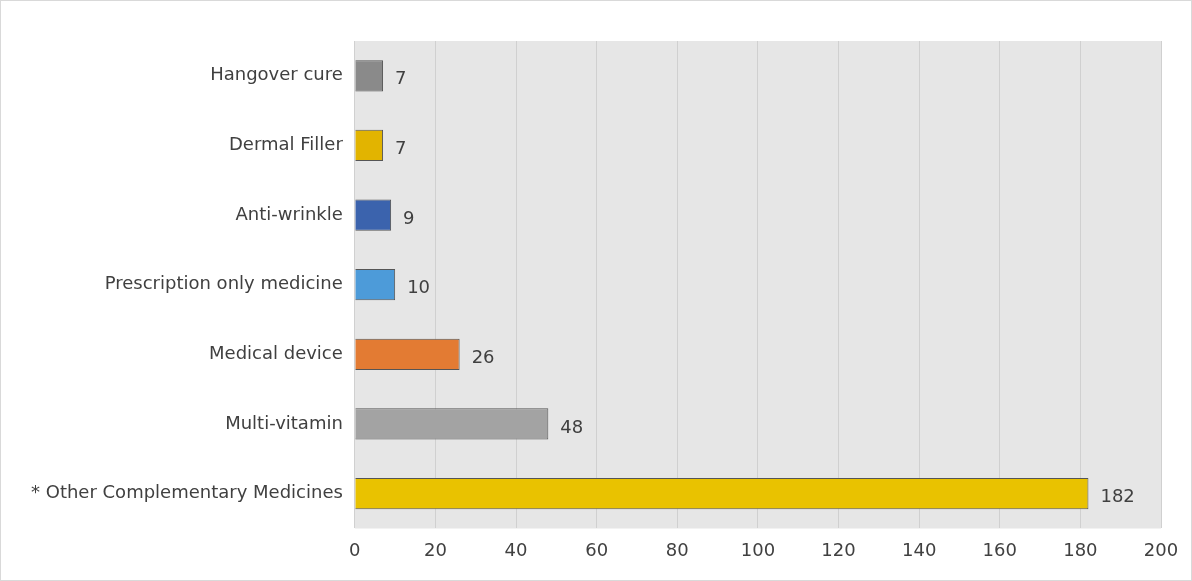 The width and height of the screenshot is (1192, 581). I want to click on y-tick-label: Prescription only medicine, so click(223, 283).